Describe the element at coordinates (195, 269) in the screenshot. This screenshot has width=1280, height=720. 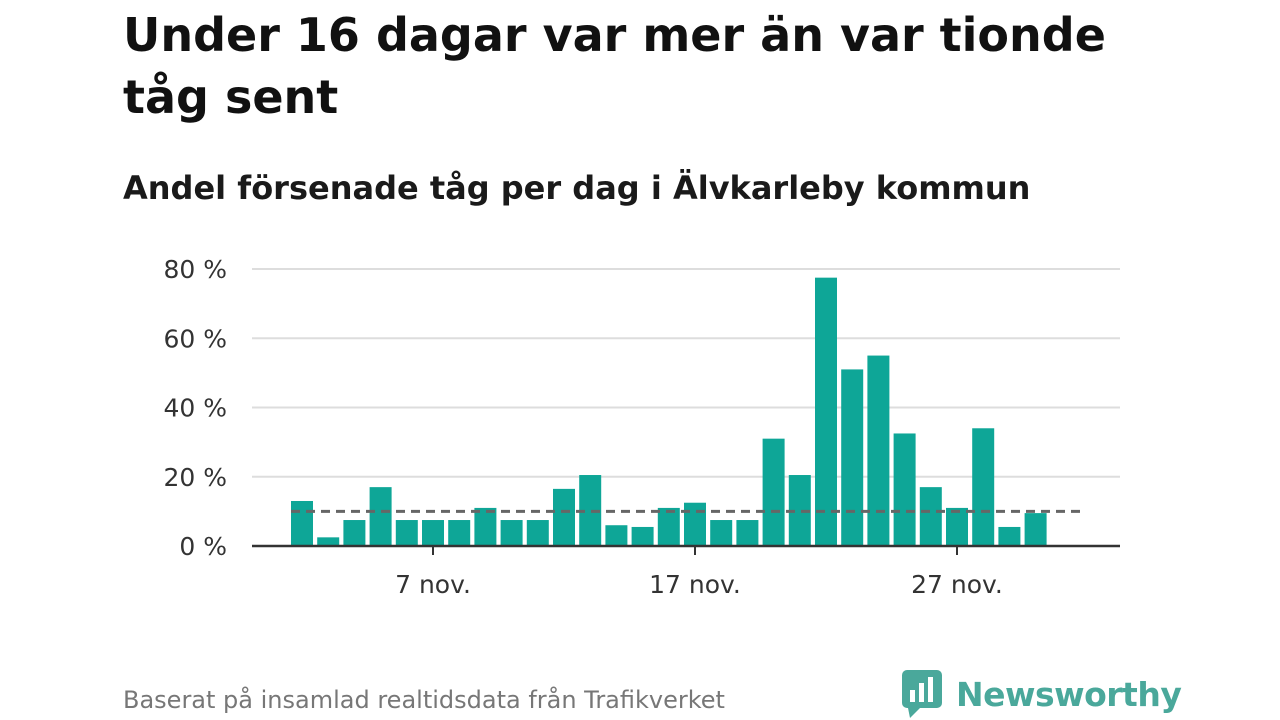
I see `y-tick-label: 80 %` at that location.